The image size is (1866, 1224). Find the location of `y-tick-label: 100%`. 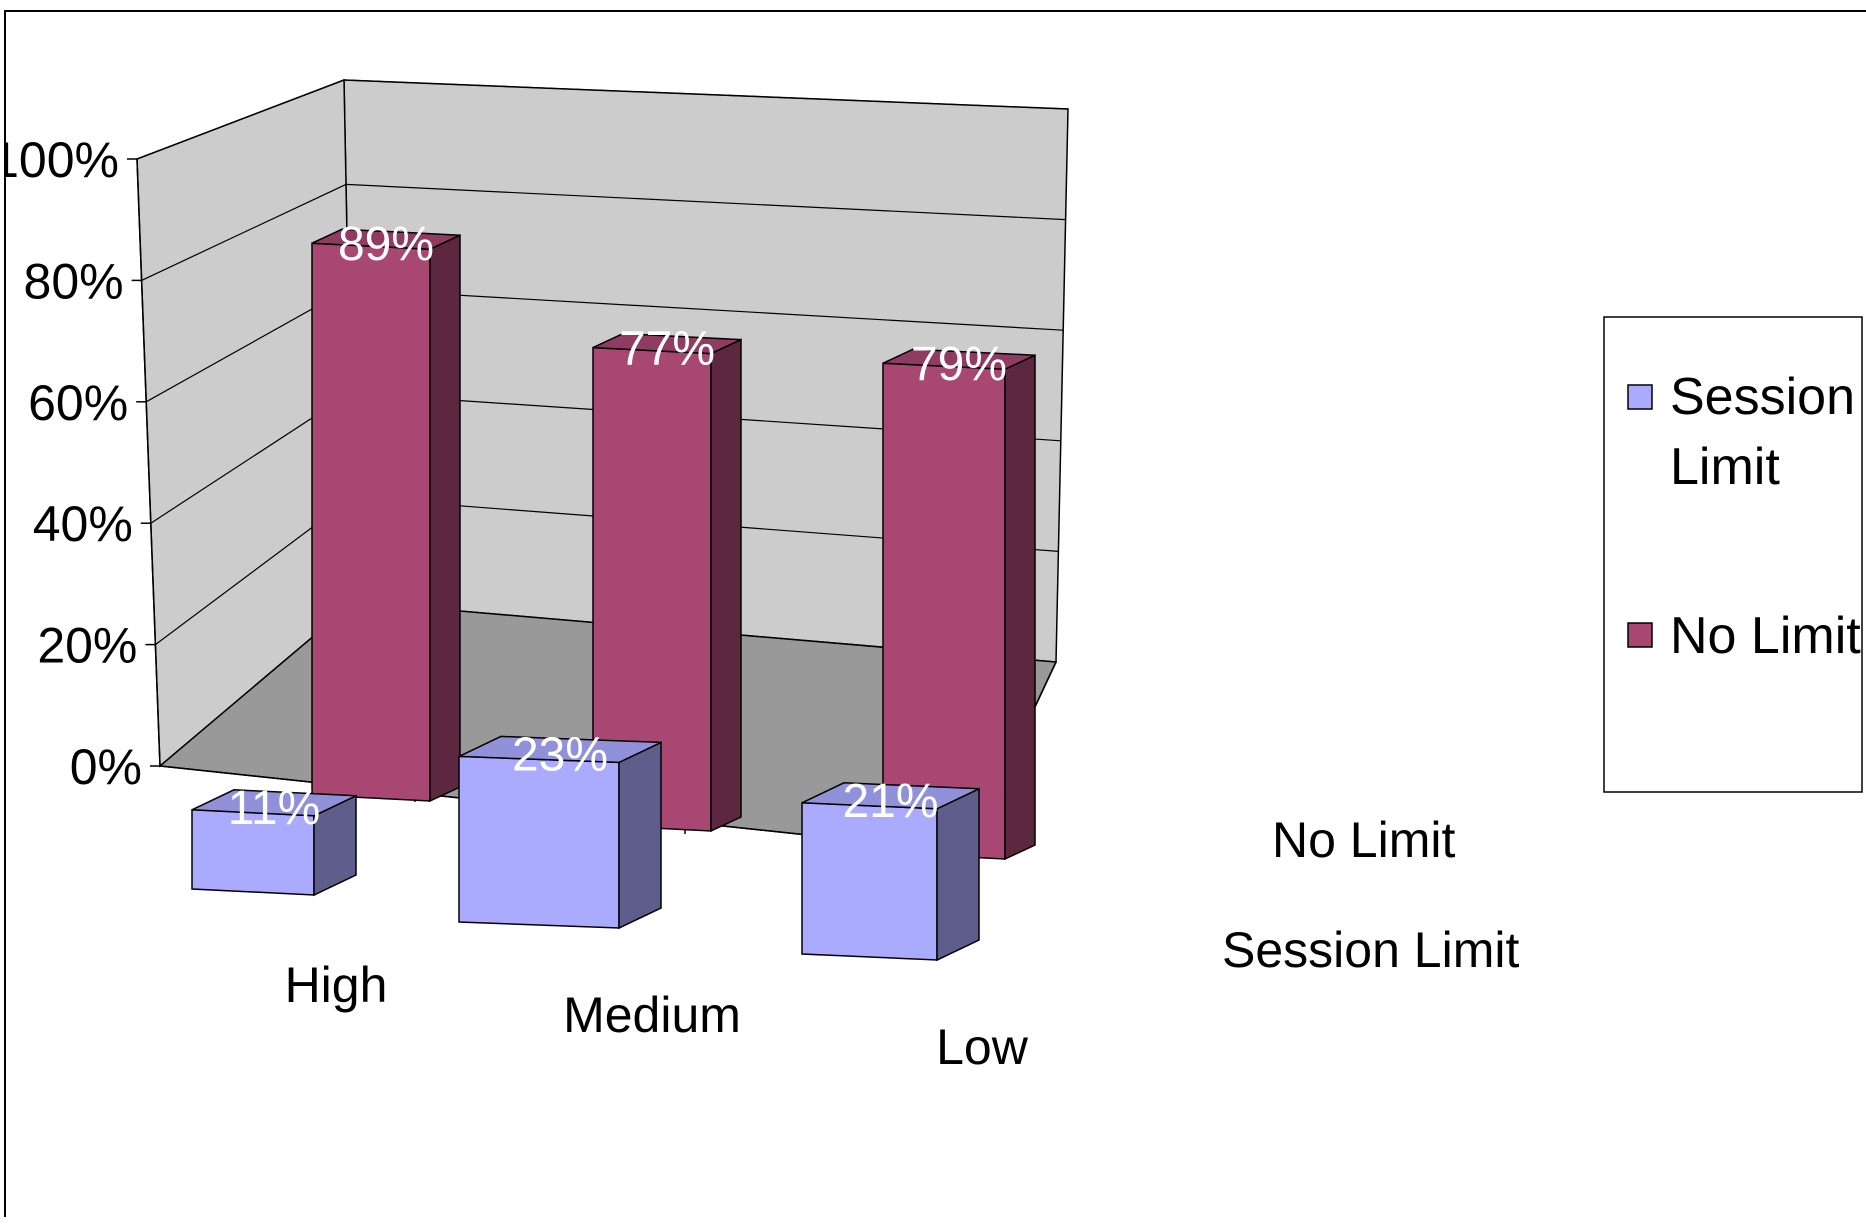

y-tick-label: 100% is located at coordinates (62, 160).